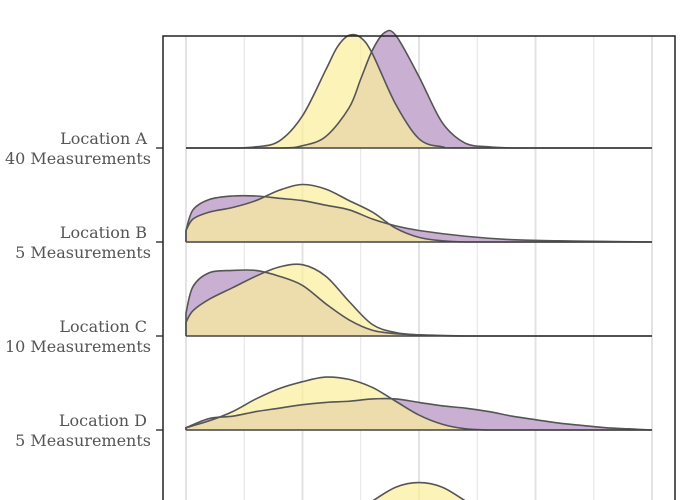  I want to click on row-label: Location C, so click(103, 326).